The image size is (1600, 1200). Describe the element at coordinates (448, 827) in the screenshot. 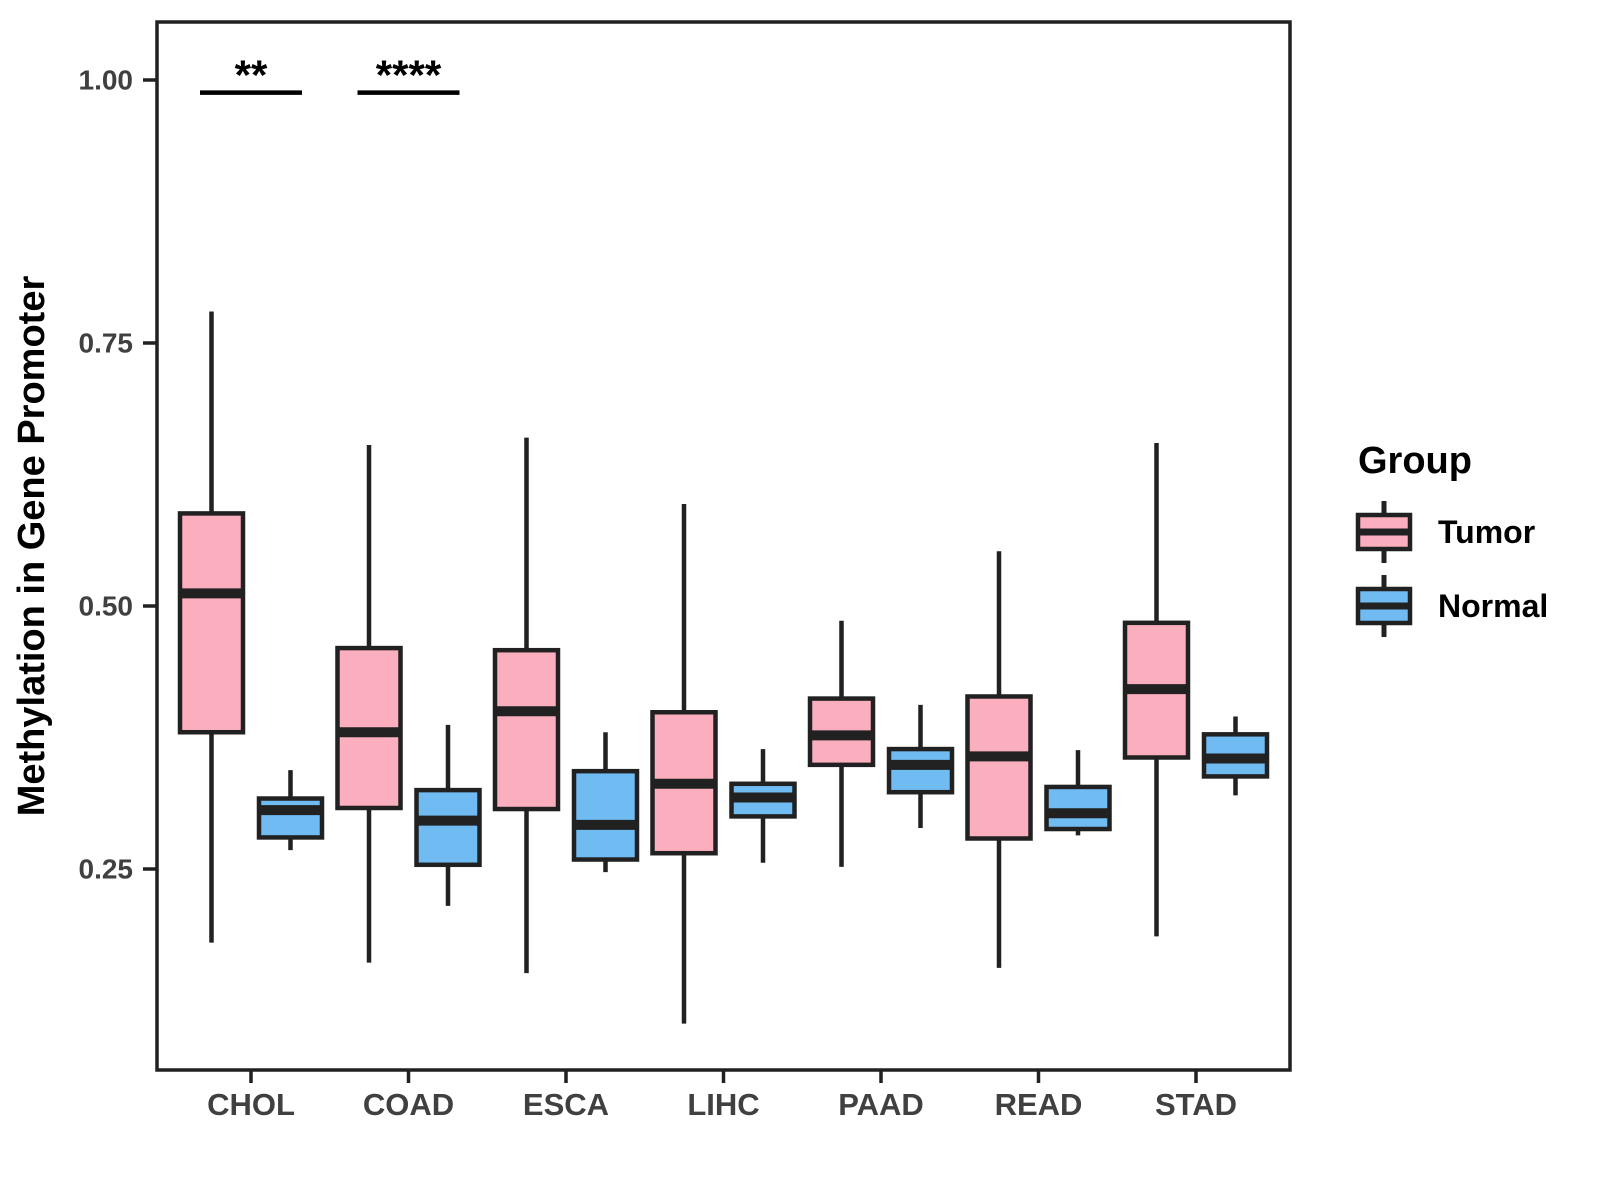

I see `box-COAD-normal` at that location.